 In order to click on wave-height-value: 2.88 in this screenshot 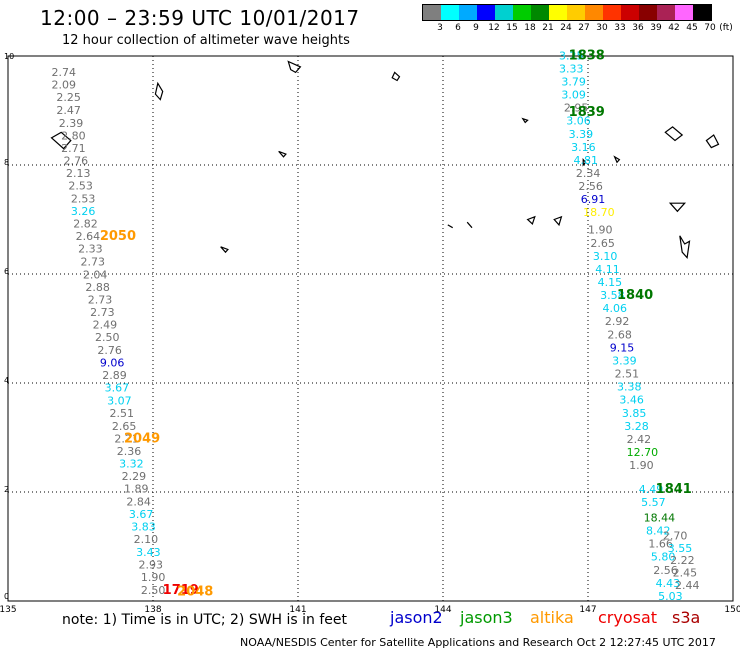, I will do `click(97, 287)`.